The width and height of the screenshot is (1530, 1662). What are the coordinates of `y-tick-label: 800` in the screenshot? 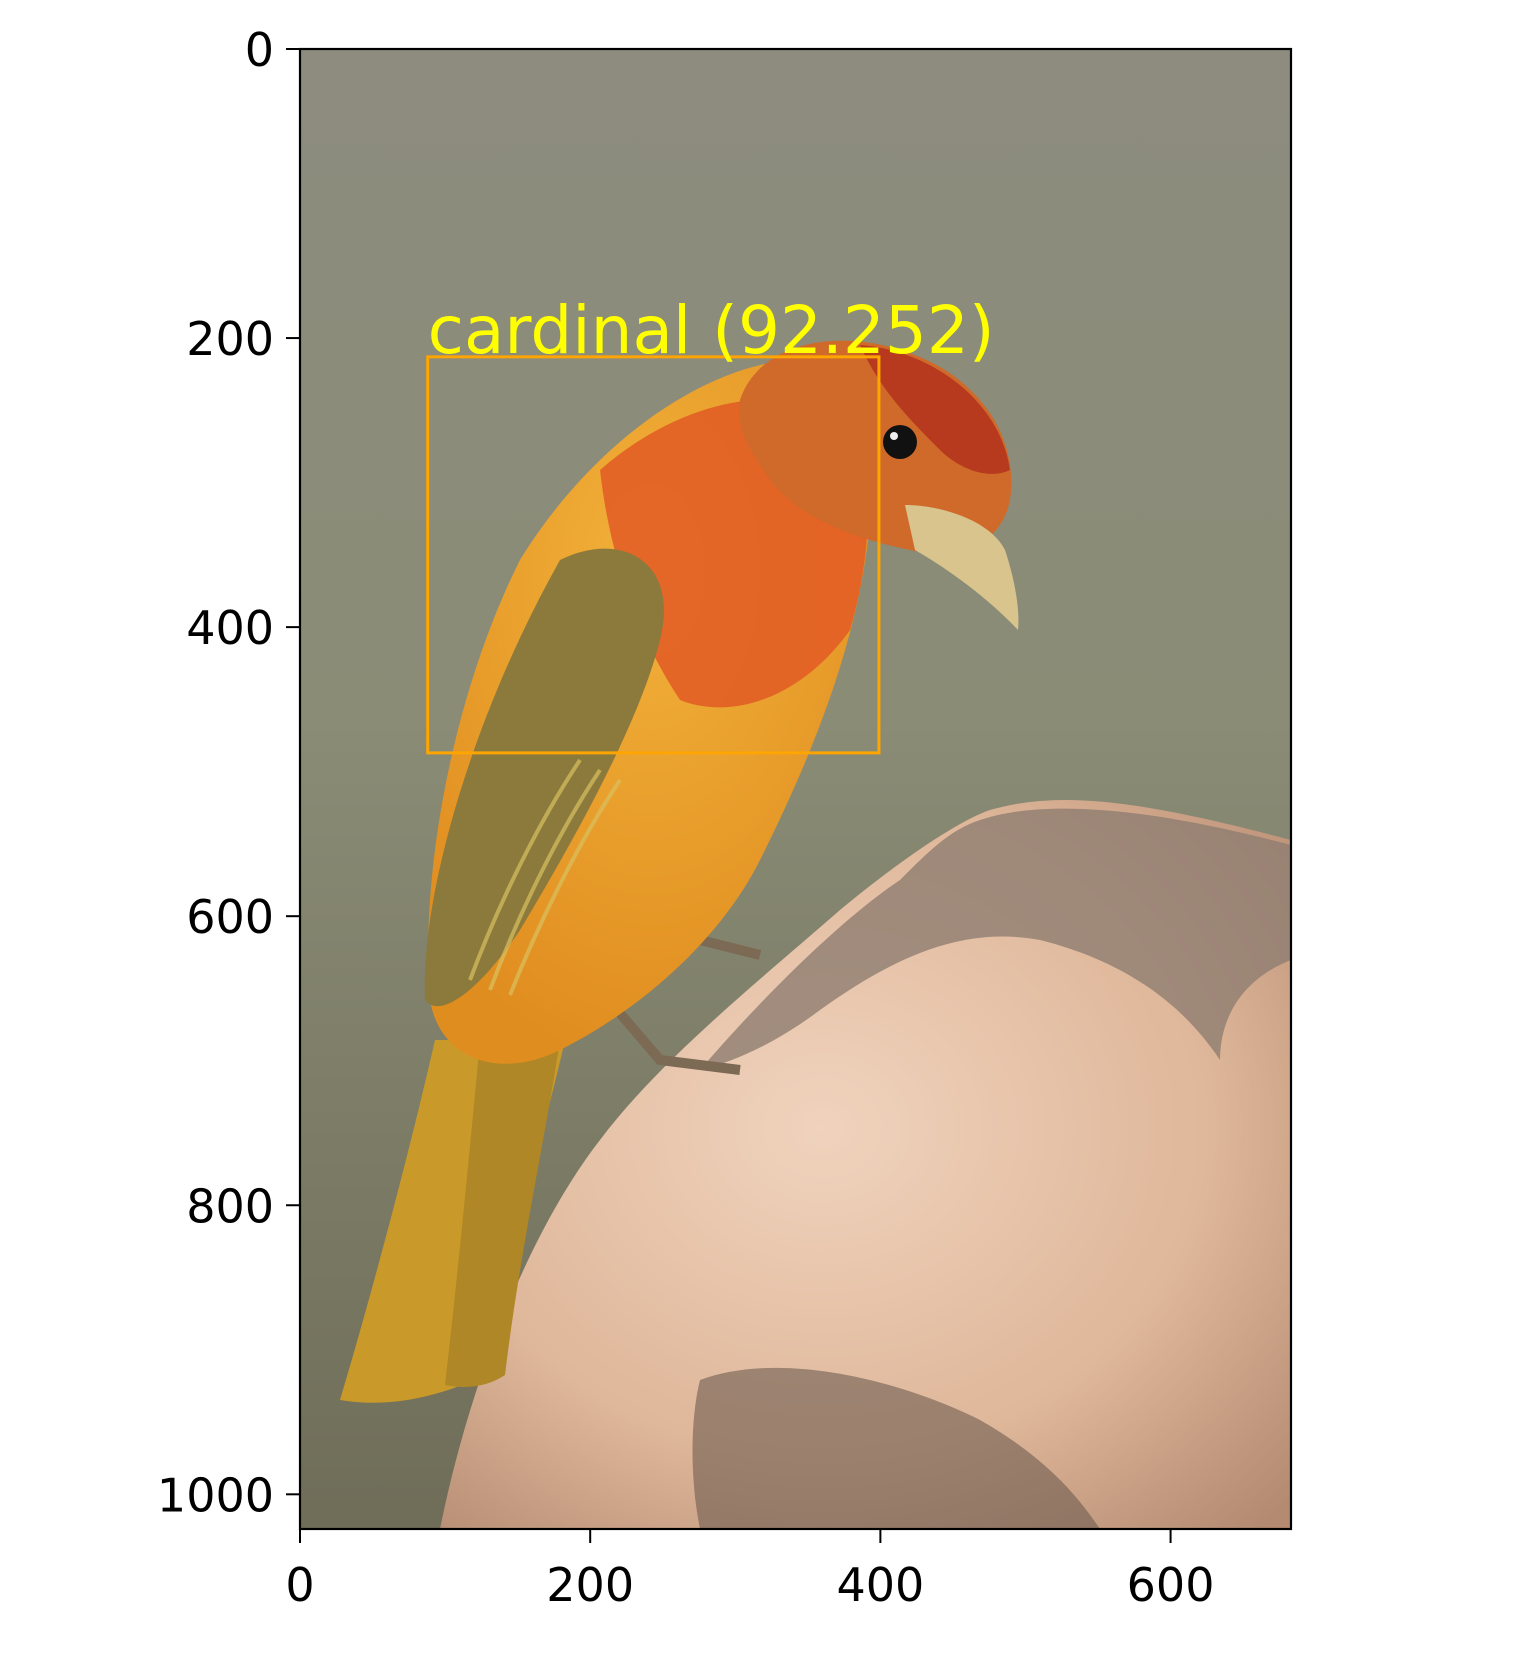 It's located at (230, 1206).